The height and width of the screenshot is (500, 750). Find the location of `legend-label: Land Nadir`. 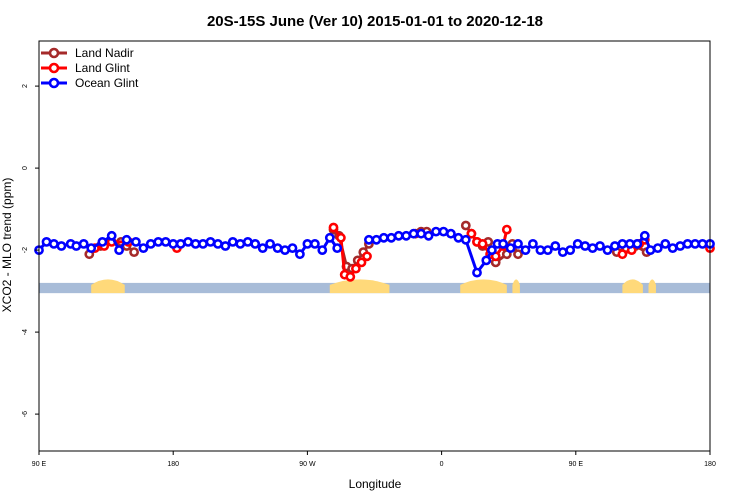

legend-label: Land Nadir is located at coordinates (104, 53).